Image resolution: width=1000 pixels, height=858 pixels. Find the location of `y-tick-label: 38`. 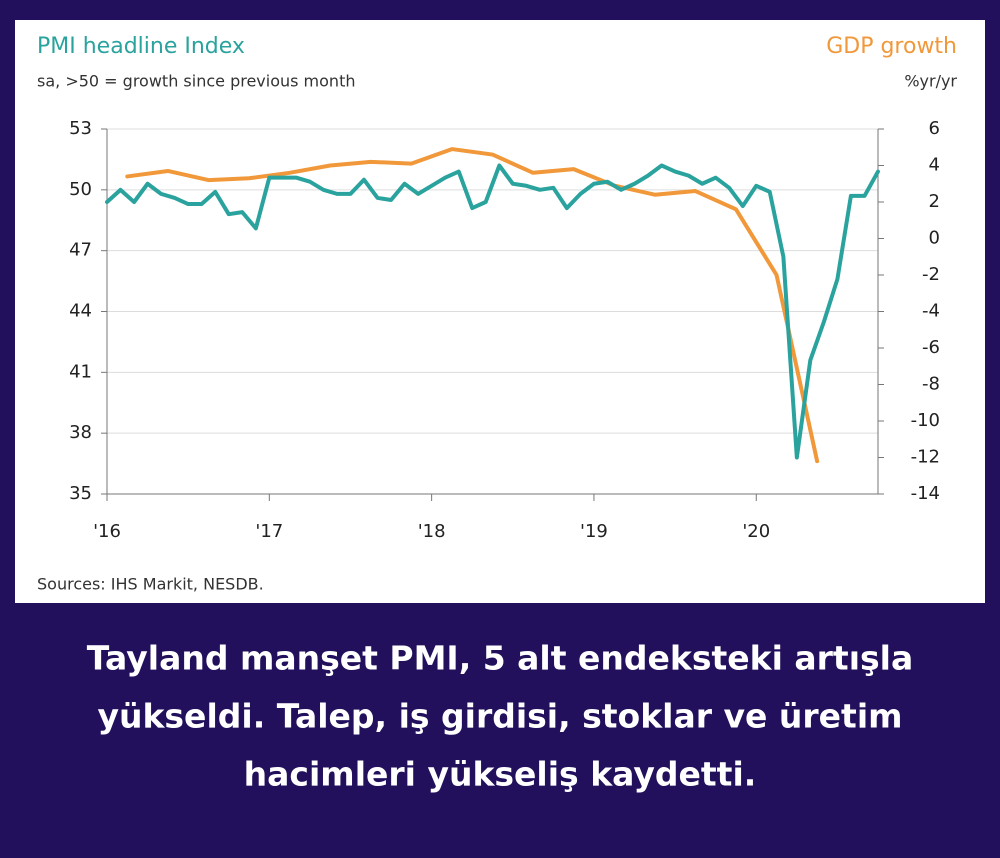

y-tick-label: 38 is located at coordinates (80, 432).